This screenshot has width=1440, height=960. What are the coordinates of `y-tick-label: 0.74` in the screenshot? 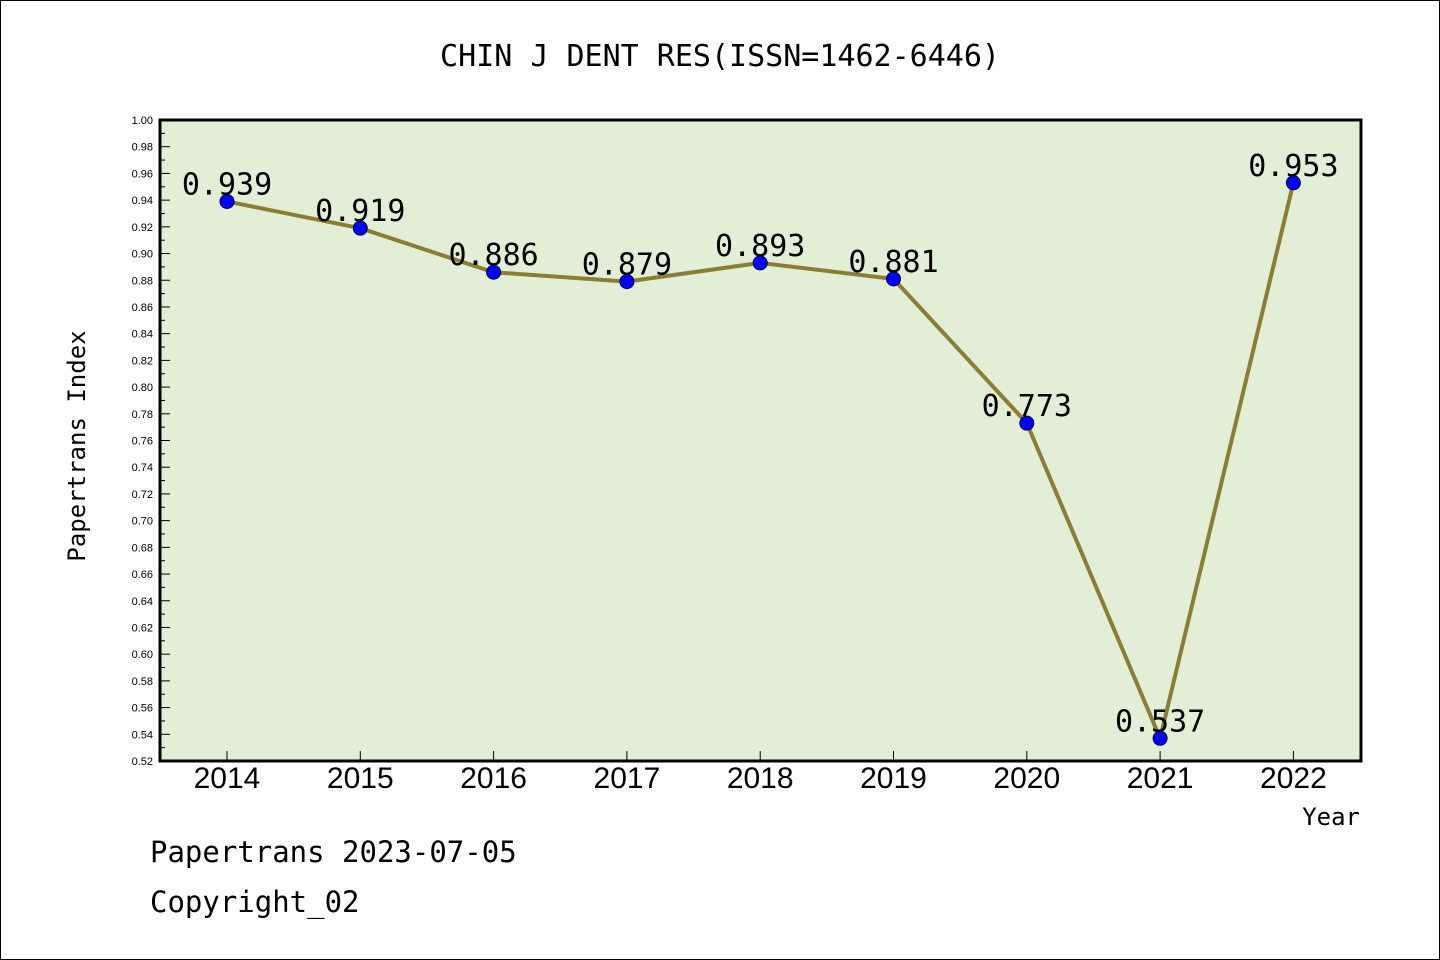 It's located at (142, 468).